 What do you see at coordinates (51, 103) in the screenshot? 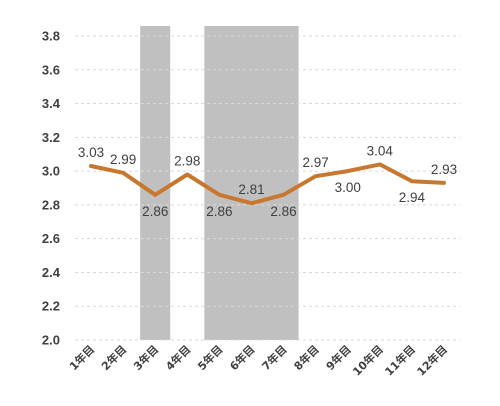
I see `y-tick-label: 3.4` at bounding box center [51, 103].